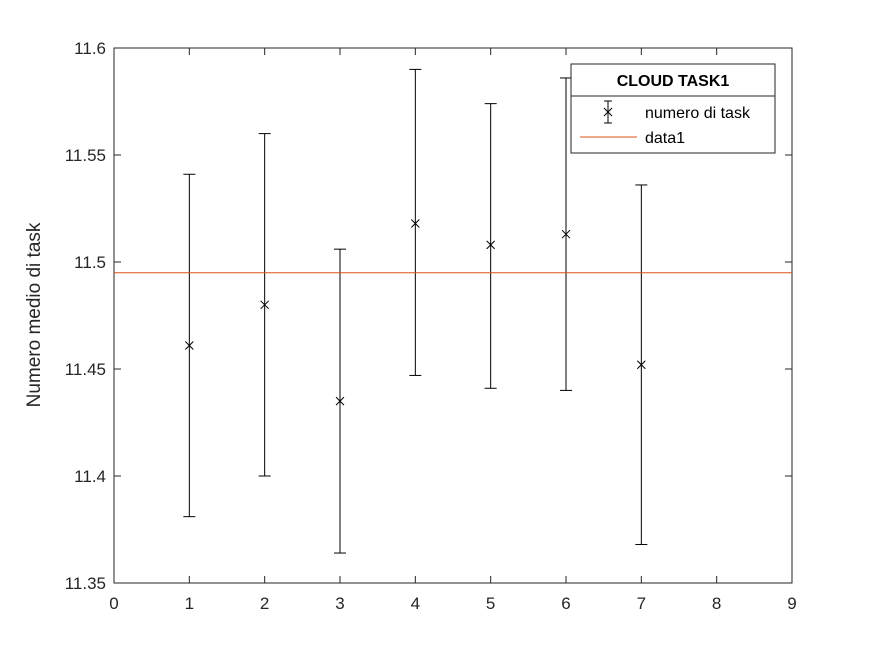 The width and height of the screenshot is (875, 656). What do you see at coordinates (641, 603) in the screenshot?
I see `x-tick-label: 7` at bounding box center [641, 603].